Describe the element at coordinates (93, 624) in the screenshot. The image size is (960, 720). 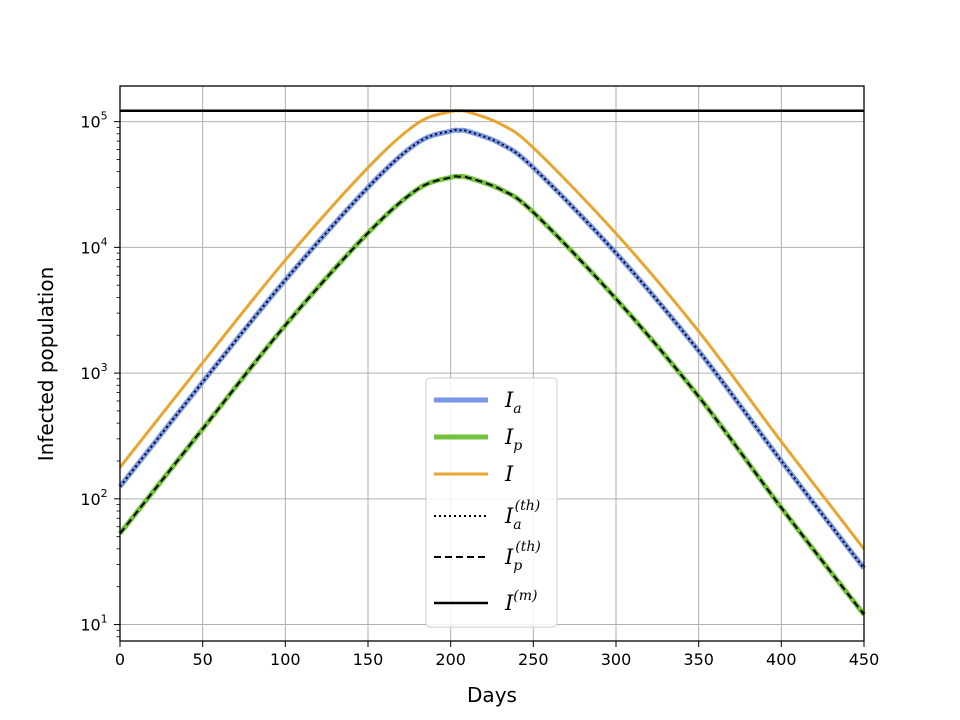
I see `y-tick-label: 10¹` at that location.